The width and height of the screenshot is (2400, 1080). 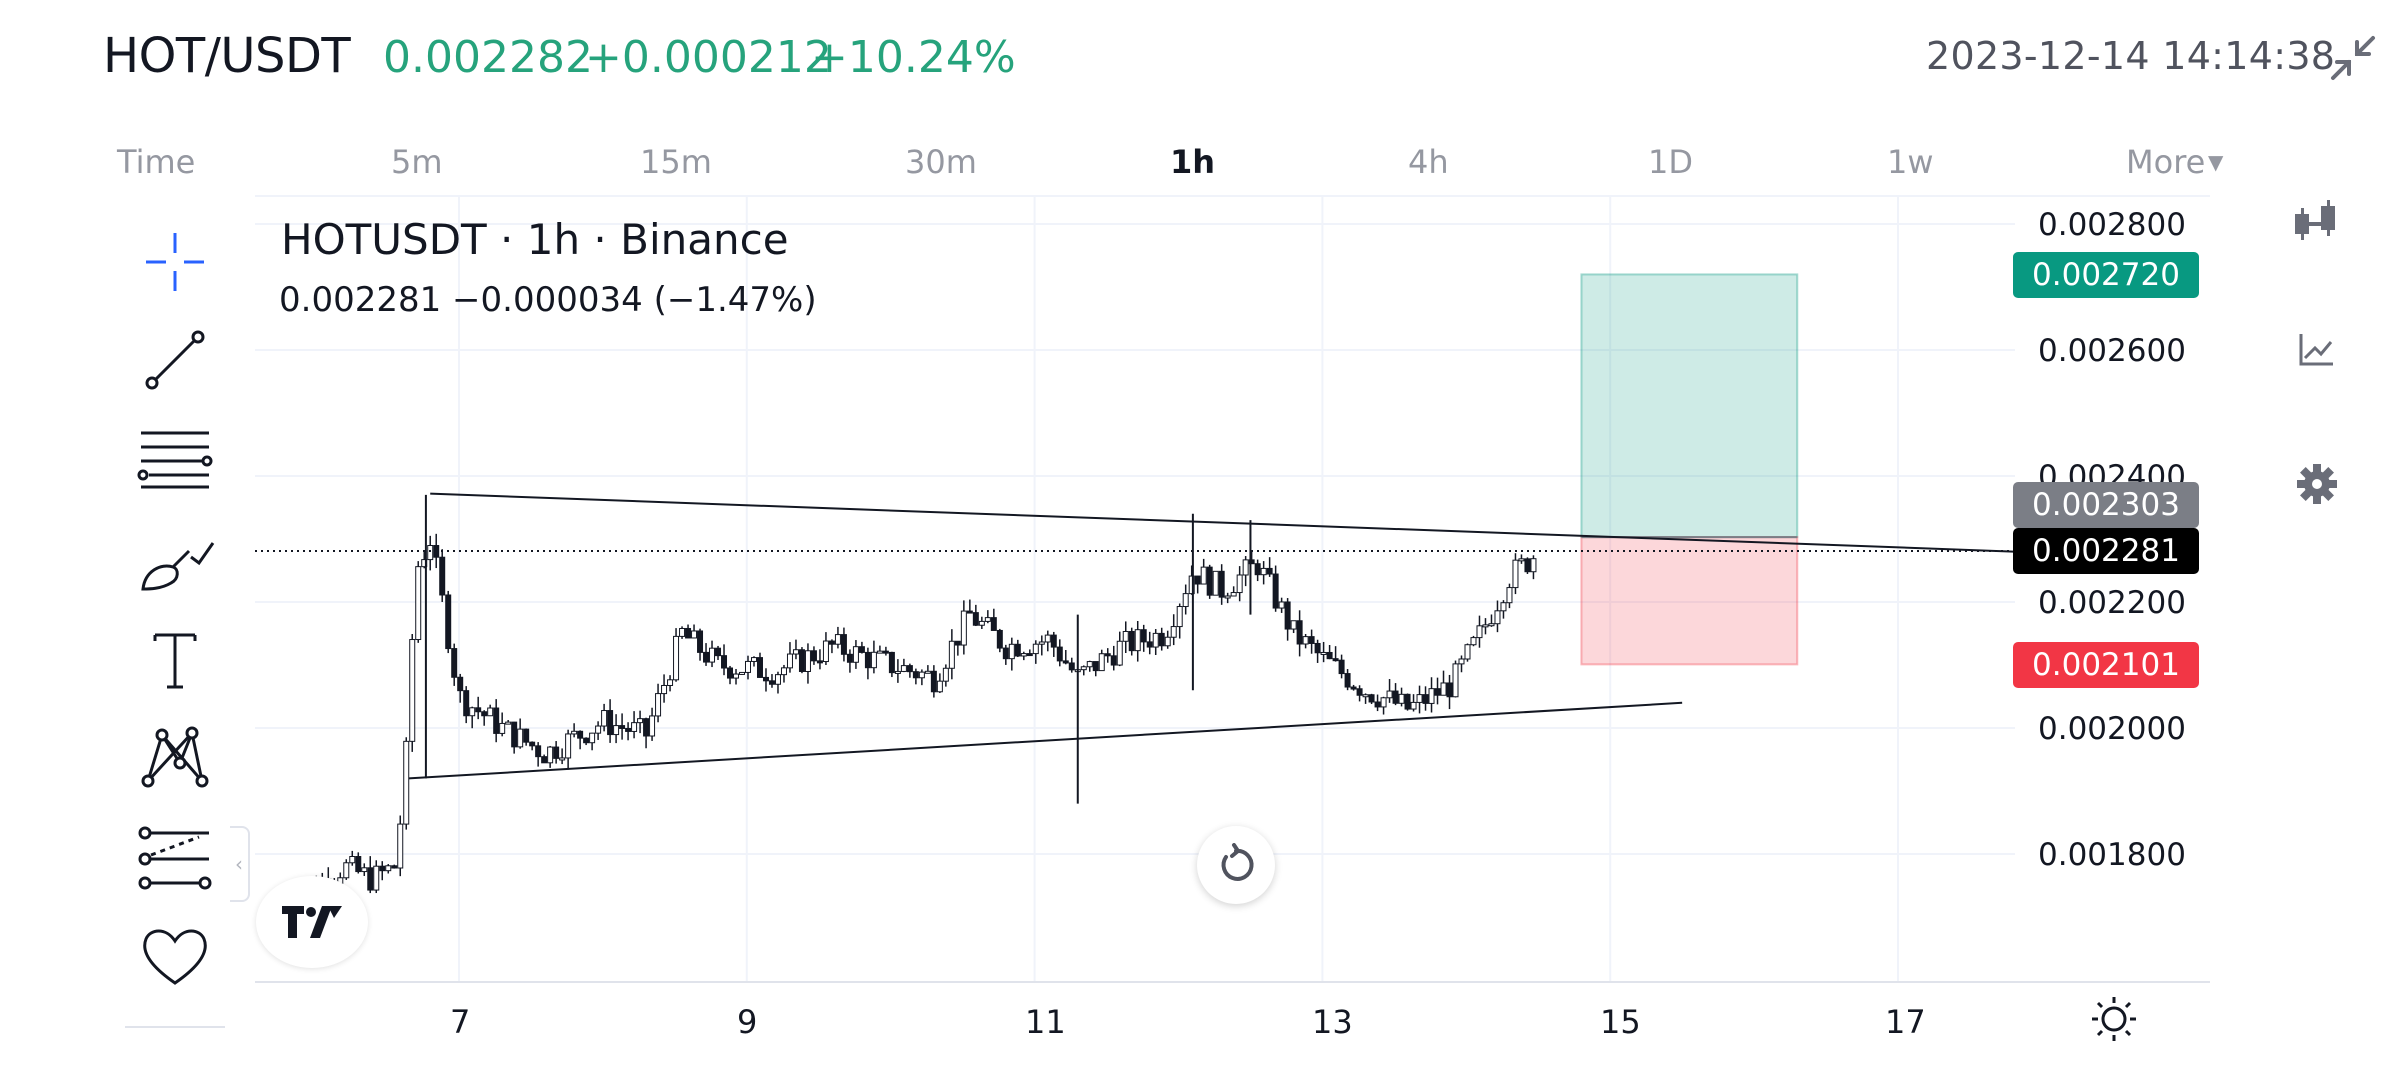 I want to click on tab-15m: 15m, so click(x=676, y=162).